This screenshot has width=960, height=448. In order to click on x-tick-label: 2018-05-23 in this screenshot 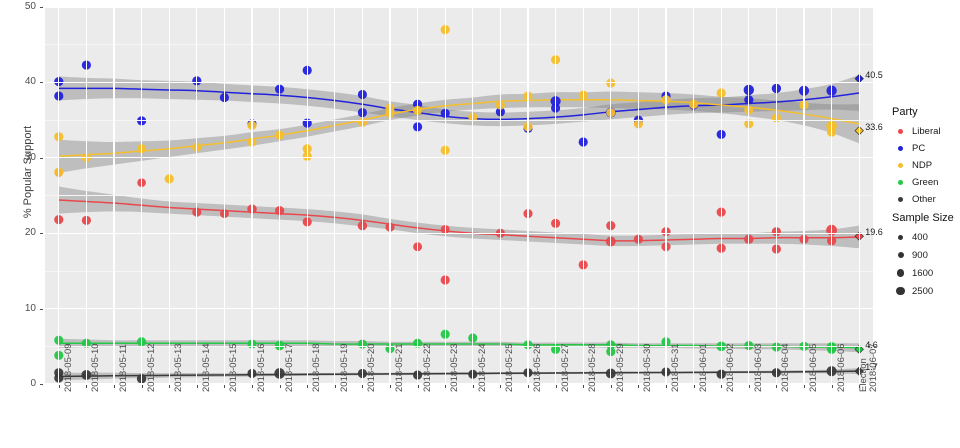, I will do `click(455, 367)`.